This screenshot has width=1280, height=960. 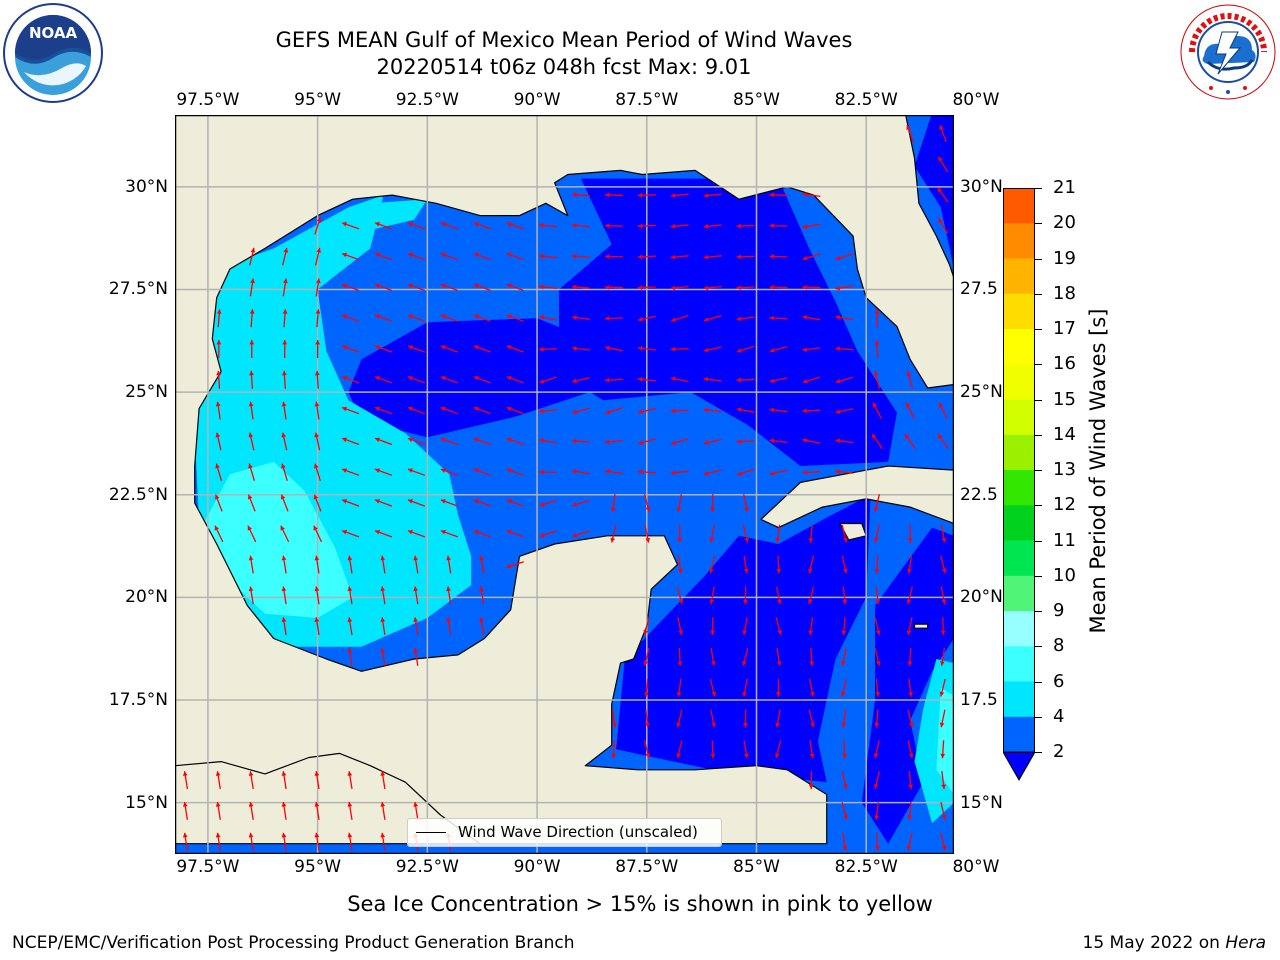 What do you see at coordinates (979, 700) in the screenshot?
I see `lat-tick-right: 17.5` at bounding box center [979, 700].